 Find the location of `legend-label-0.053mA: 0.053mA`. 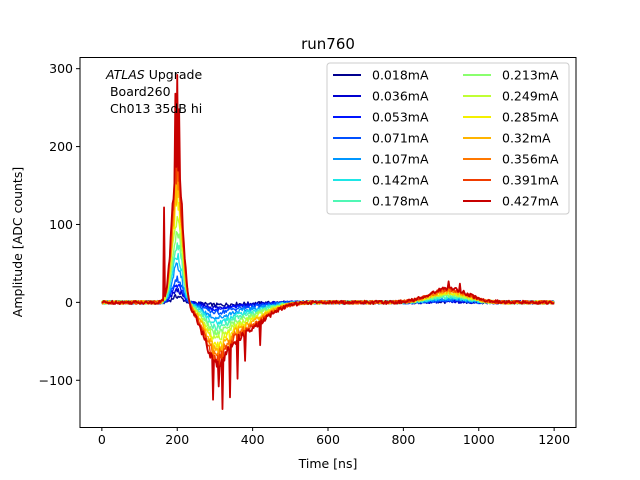

legend-label-0.053mA: 0.053mA is located at coordinates (400, 117).